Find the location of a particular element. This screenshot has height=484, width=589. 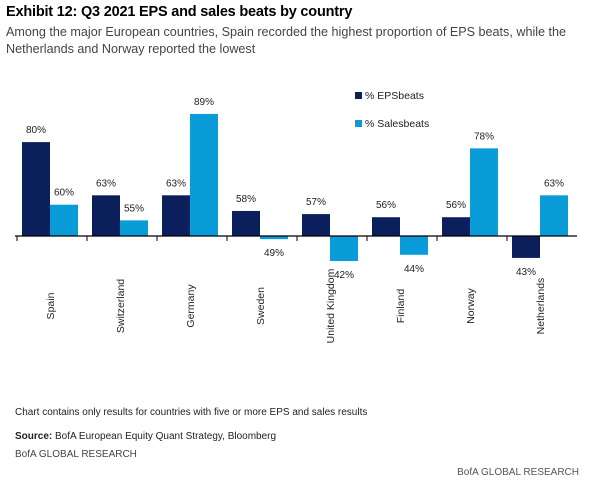

data-label: 60% is located at coordinates (64, 193).